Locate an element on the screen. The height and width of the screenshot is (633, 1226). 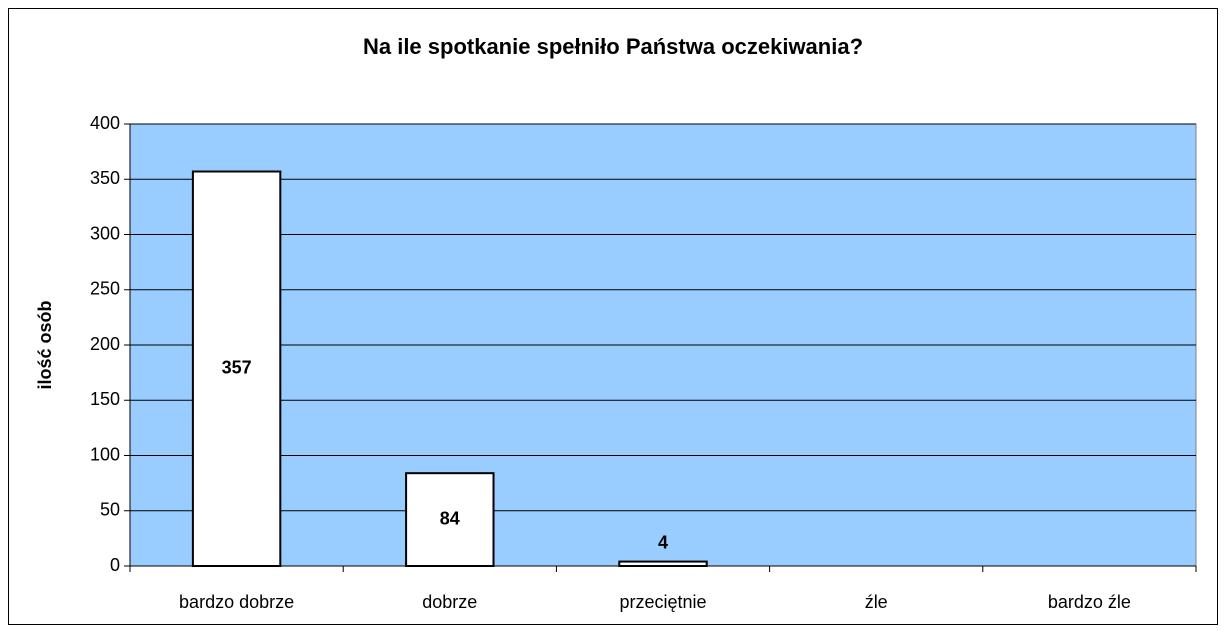
y-tick-label: 50 is located at coordinates (110, 510).